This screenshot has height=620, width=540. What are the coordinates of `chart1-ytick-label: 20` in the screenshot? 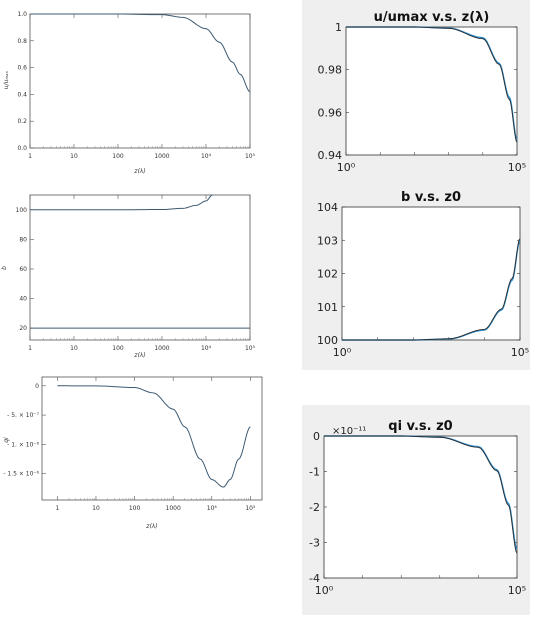 It's located at (23, 328).